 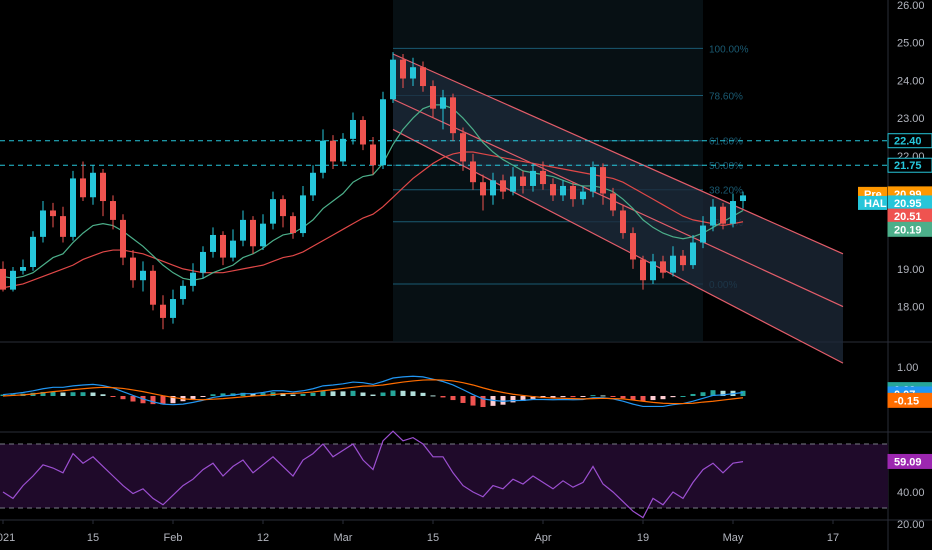 I want to click on time-tick-label: 17, so click(x=833, y=538).